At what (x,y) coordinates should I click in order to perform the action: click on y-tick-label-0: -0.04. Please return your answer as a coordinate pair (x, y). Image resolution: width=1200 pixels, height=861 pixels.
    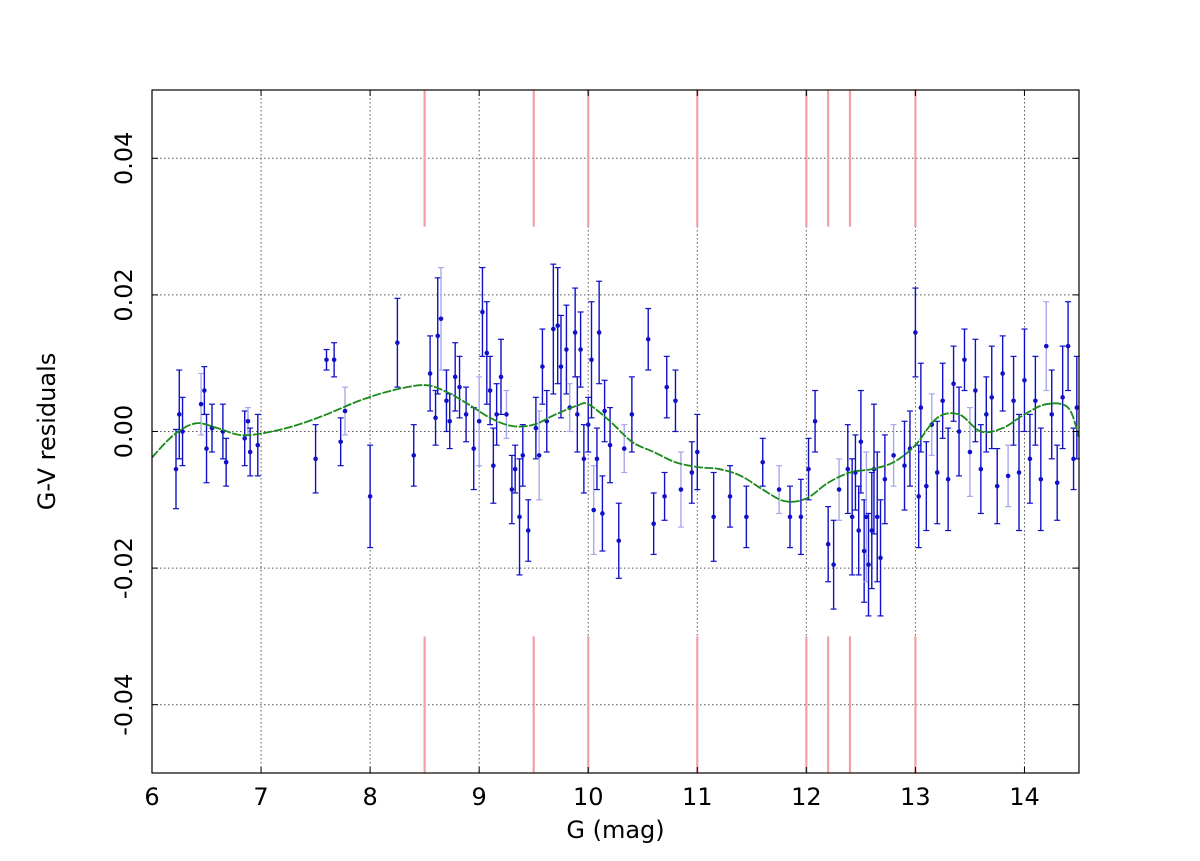
    Looking at the image, I should click on (124, 705).